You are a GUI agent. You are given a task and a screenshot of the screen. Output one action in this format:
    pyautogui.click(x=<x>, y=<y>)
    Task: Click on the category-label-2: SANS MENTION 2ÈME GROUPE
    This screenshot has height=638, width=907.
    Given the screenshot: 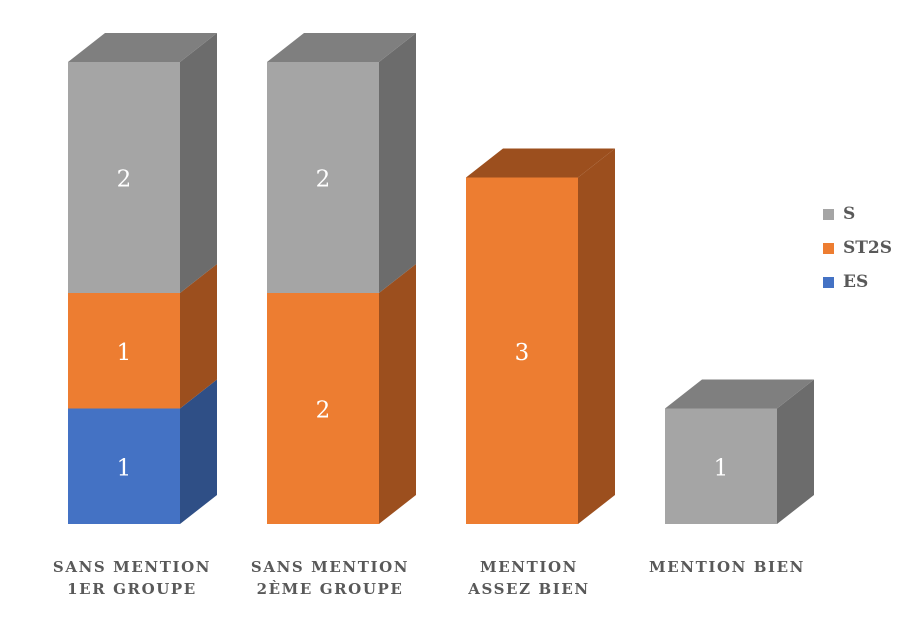 What is the action you would take?
    pyautogui.click(x=330, y=578)
    